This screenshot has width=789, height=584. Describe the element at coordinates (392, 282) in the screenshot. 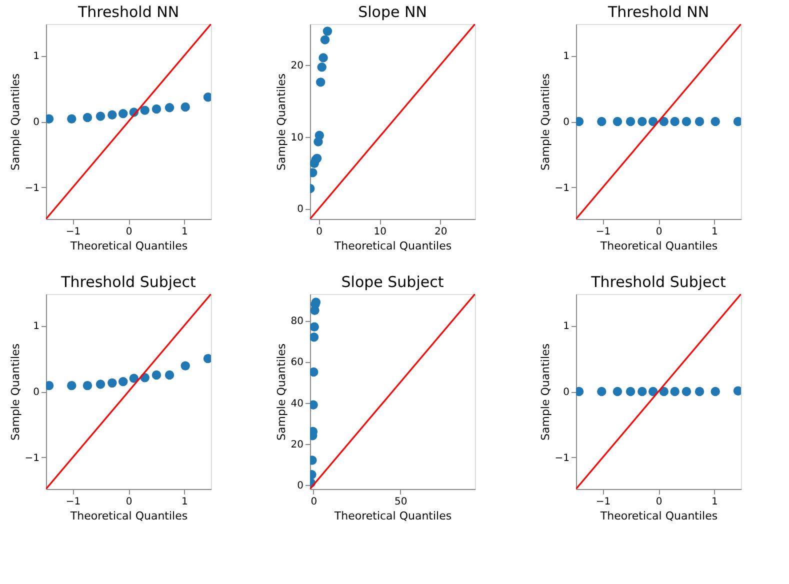

I see `chart-title: Slope Subject` at that location.